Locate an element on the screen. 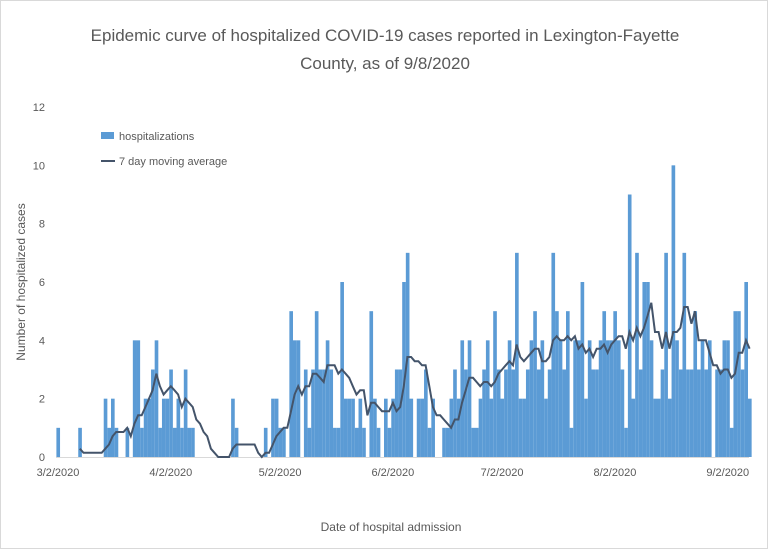 The image size is (768, 555). legend-bar-swatch is located at coordinates (107, 135).